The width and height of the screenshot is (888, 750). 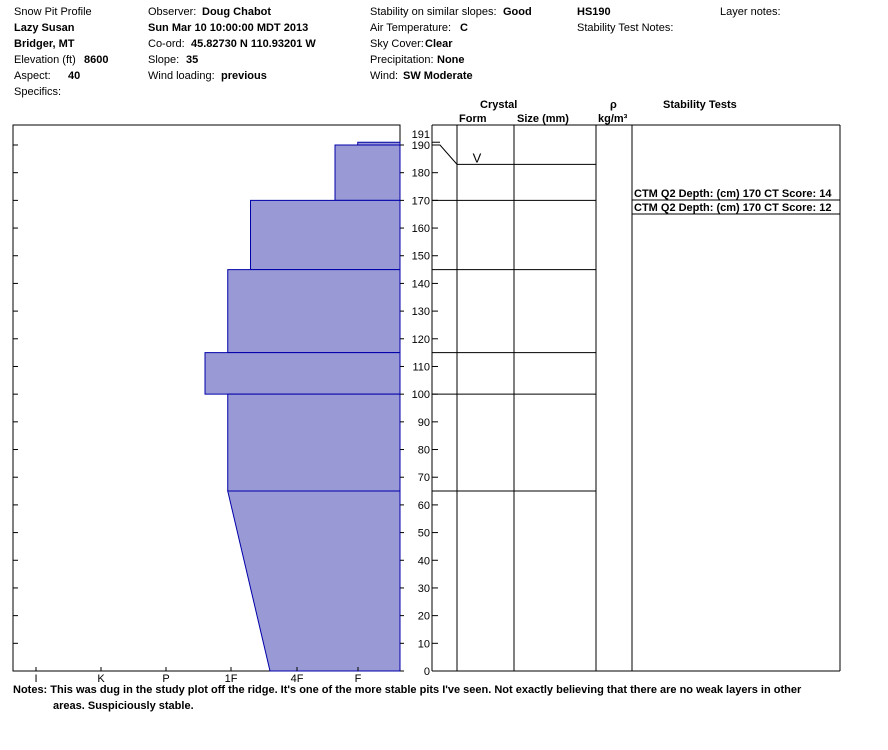 I want to click on crystal-heading: Crystal, so click(x=499, y=105).